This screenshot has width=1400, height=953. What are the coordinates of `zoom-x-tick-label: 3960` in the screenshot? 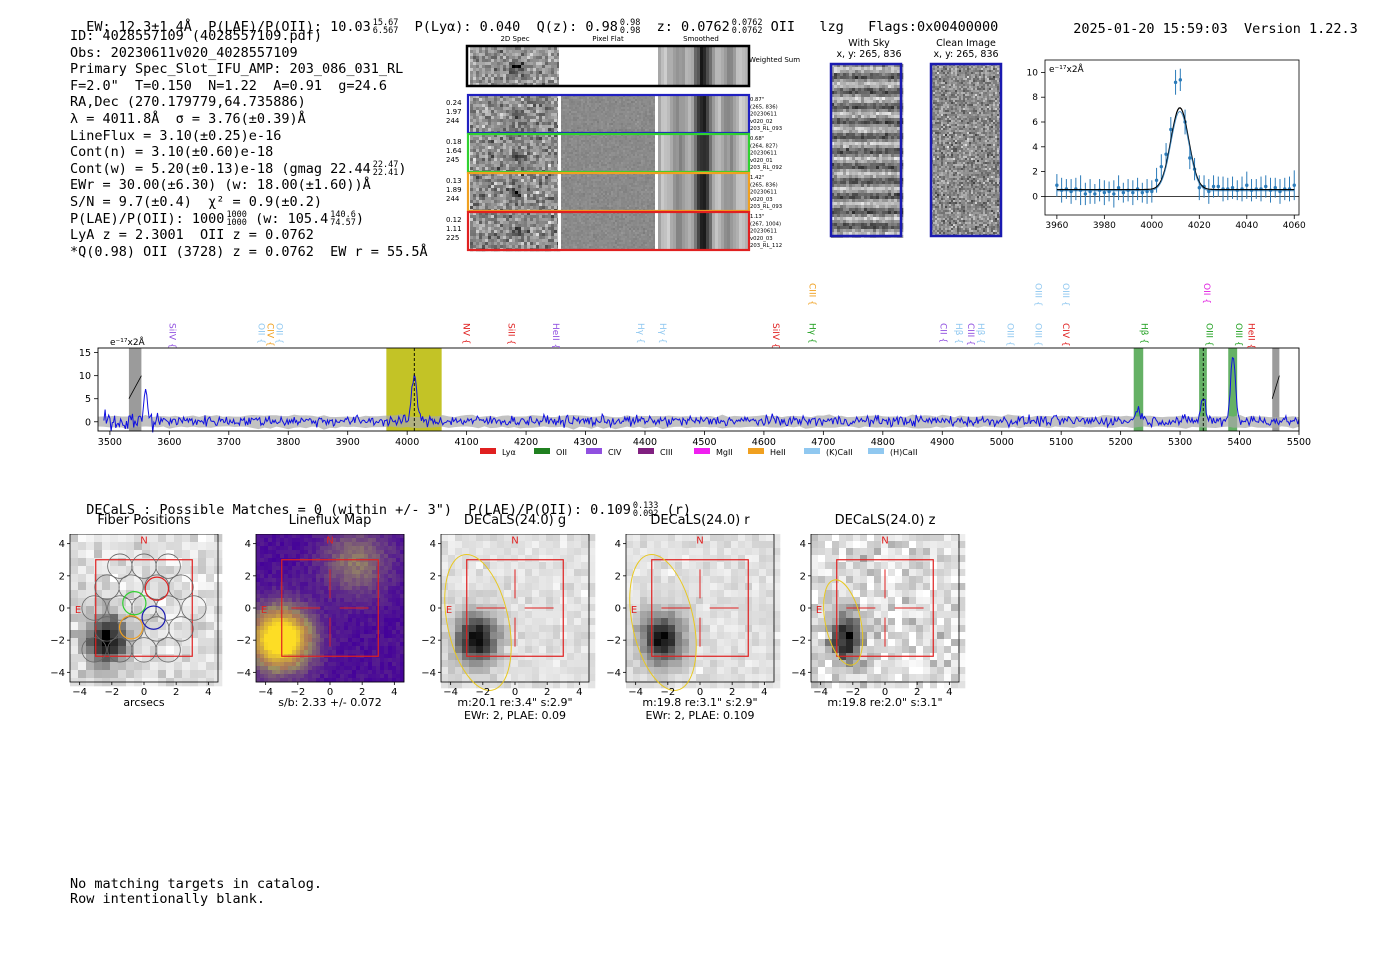 It's located at (1056, 226).